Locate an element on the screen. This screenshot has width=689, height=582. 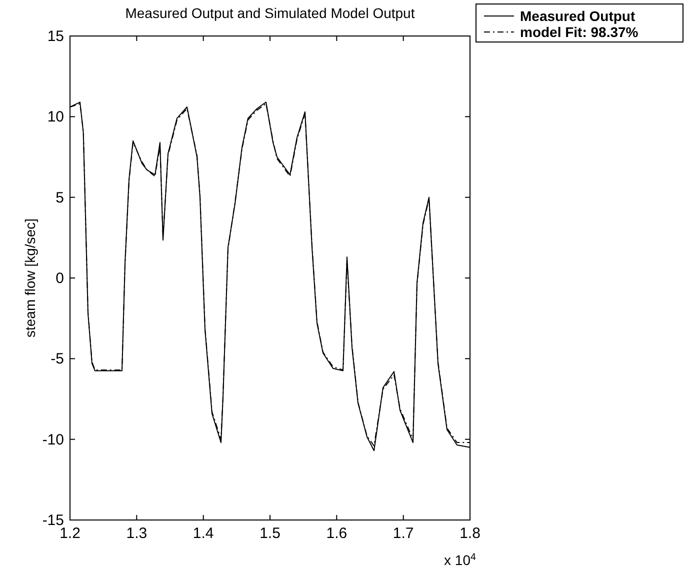
y-tick-label: 15 is located at coordinates (55, 36).